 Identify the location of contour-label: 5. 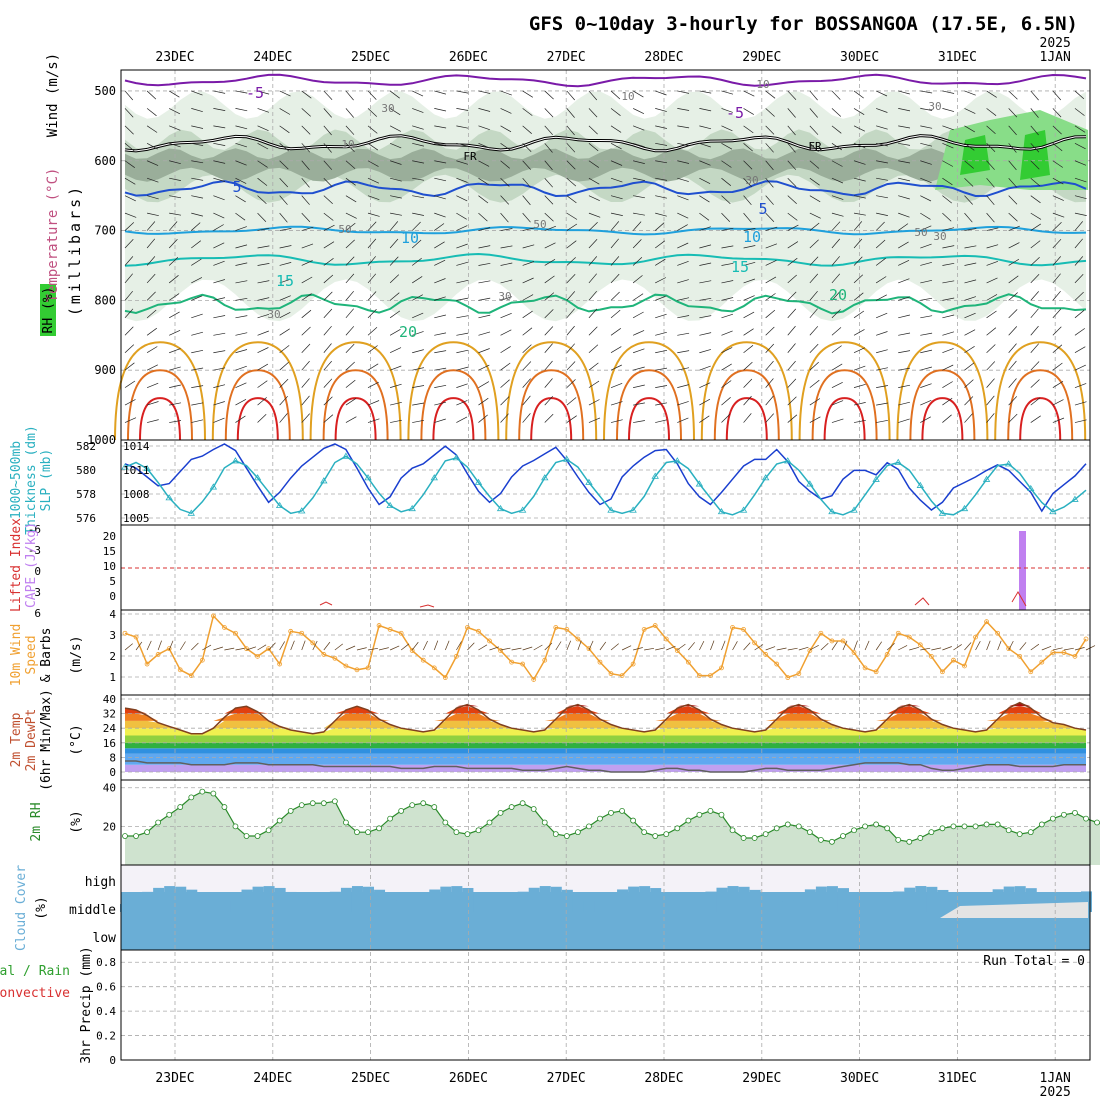
(236, 187).